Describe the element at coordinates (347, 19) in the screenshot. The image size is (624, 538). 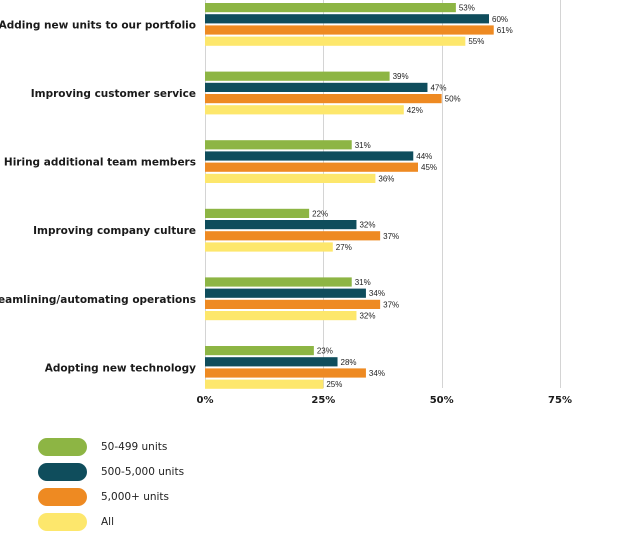
I see `bar-500-5-000-units-adding-new-units-to-our-portfolio` at that location.